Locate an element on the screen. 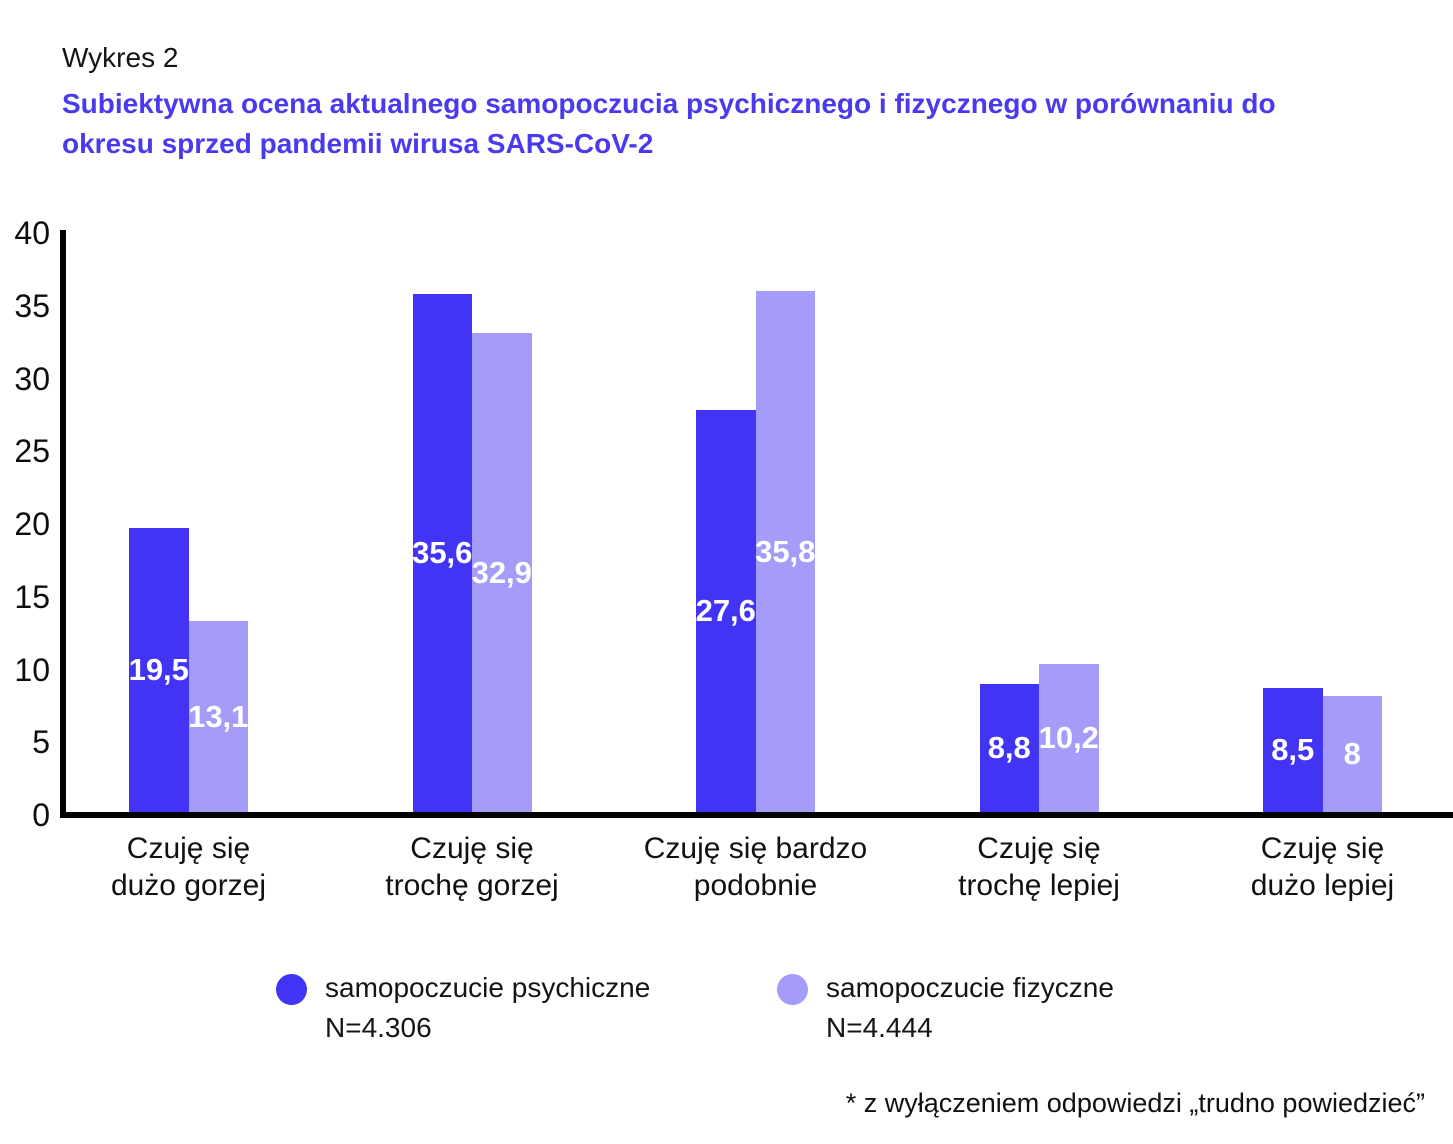 This screenshot has width=1453, height=1144. chart-number-label: Wykres 2 is located at coordinates (120, 57).